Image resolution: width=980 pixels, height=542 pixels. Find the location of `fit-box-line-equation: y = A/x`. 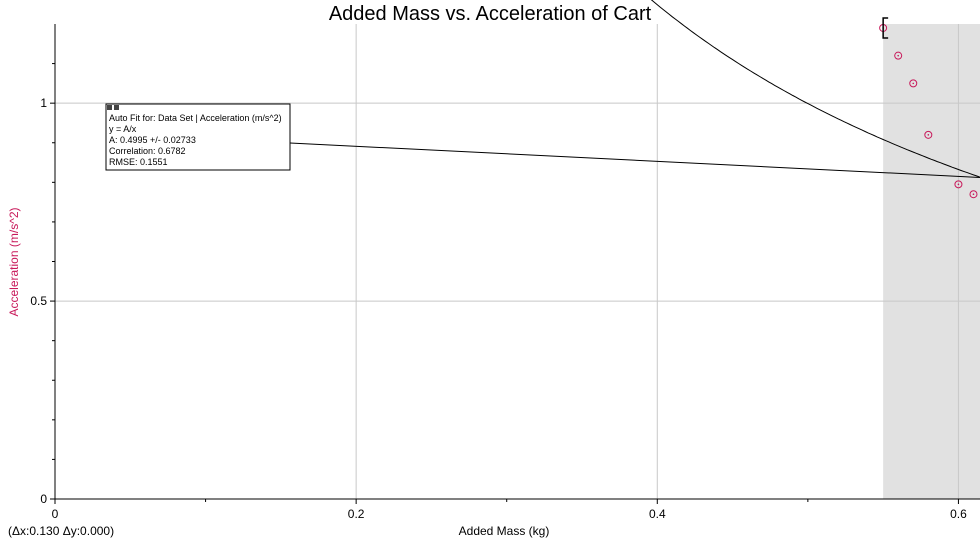

fit-box-line-equation: y = A/x is located at coordinates (123, 129).